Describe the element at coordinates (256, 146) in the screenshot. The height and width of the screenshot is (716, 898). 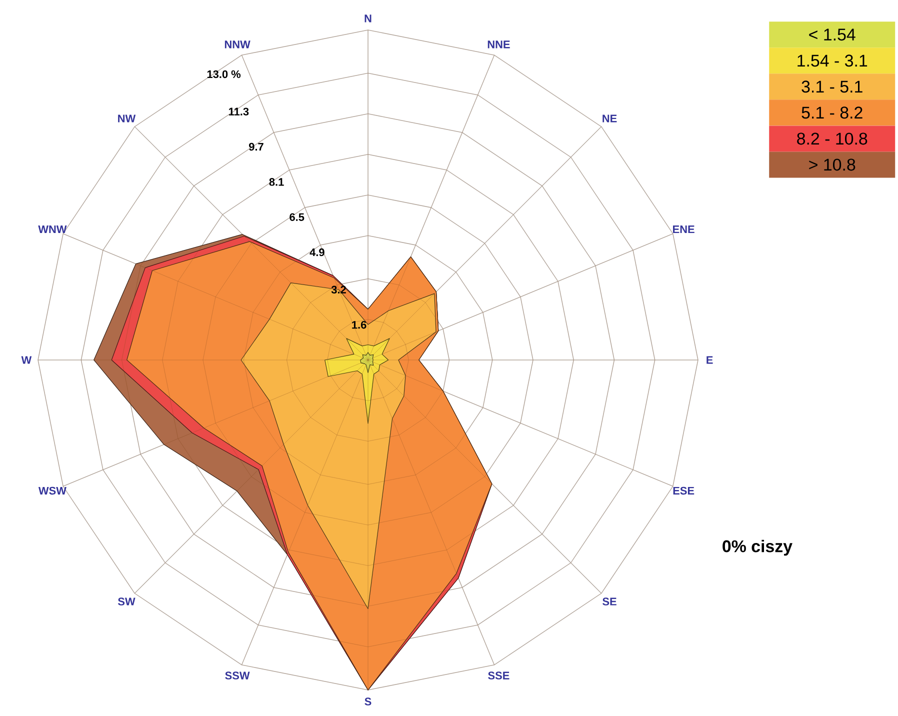
I see `y-tick-label: 9.7` at that location.